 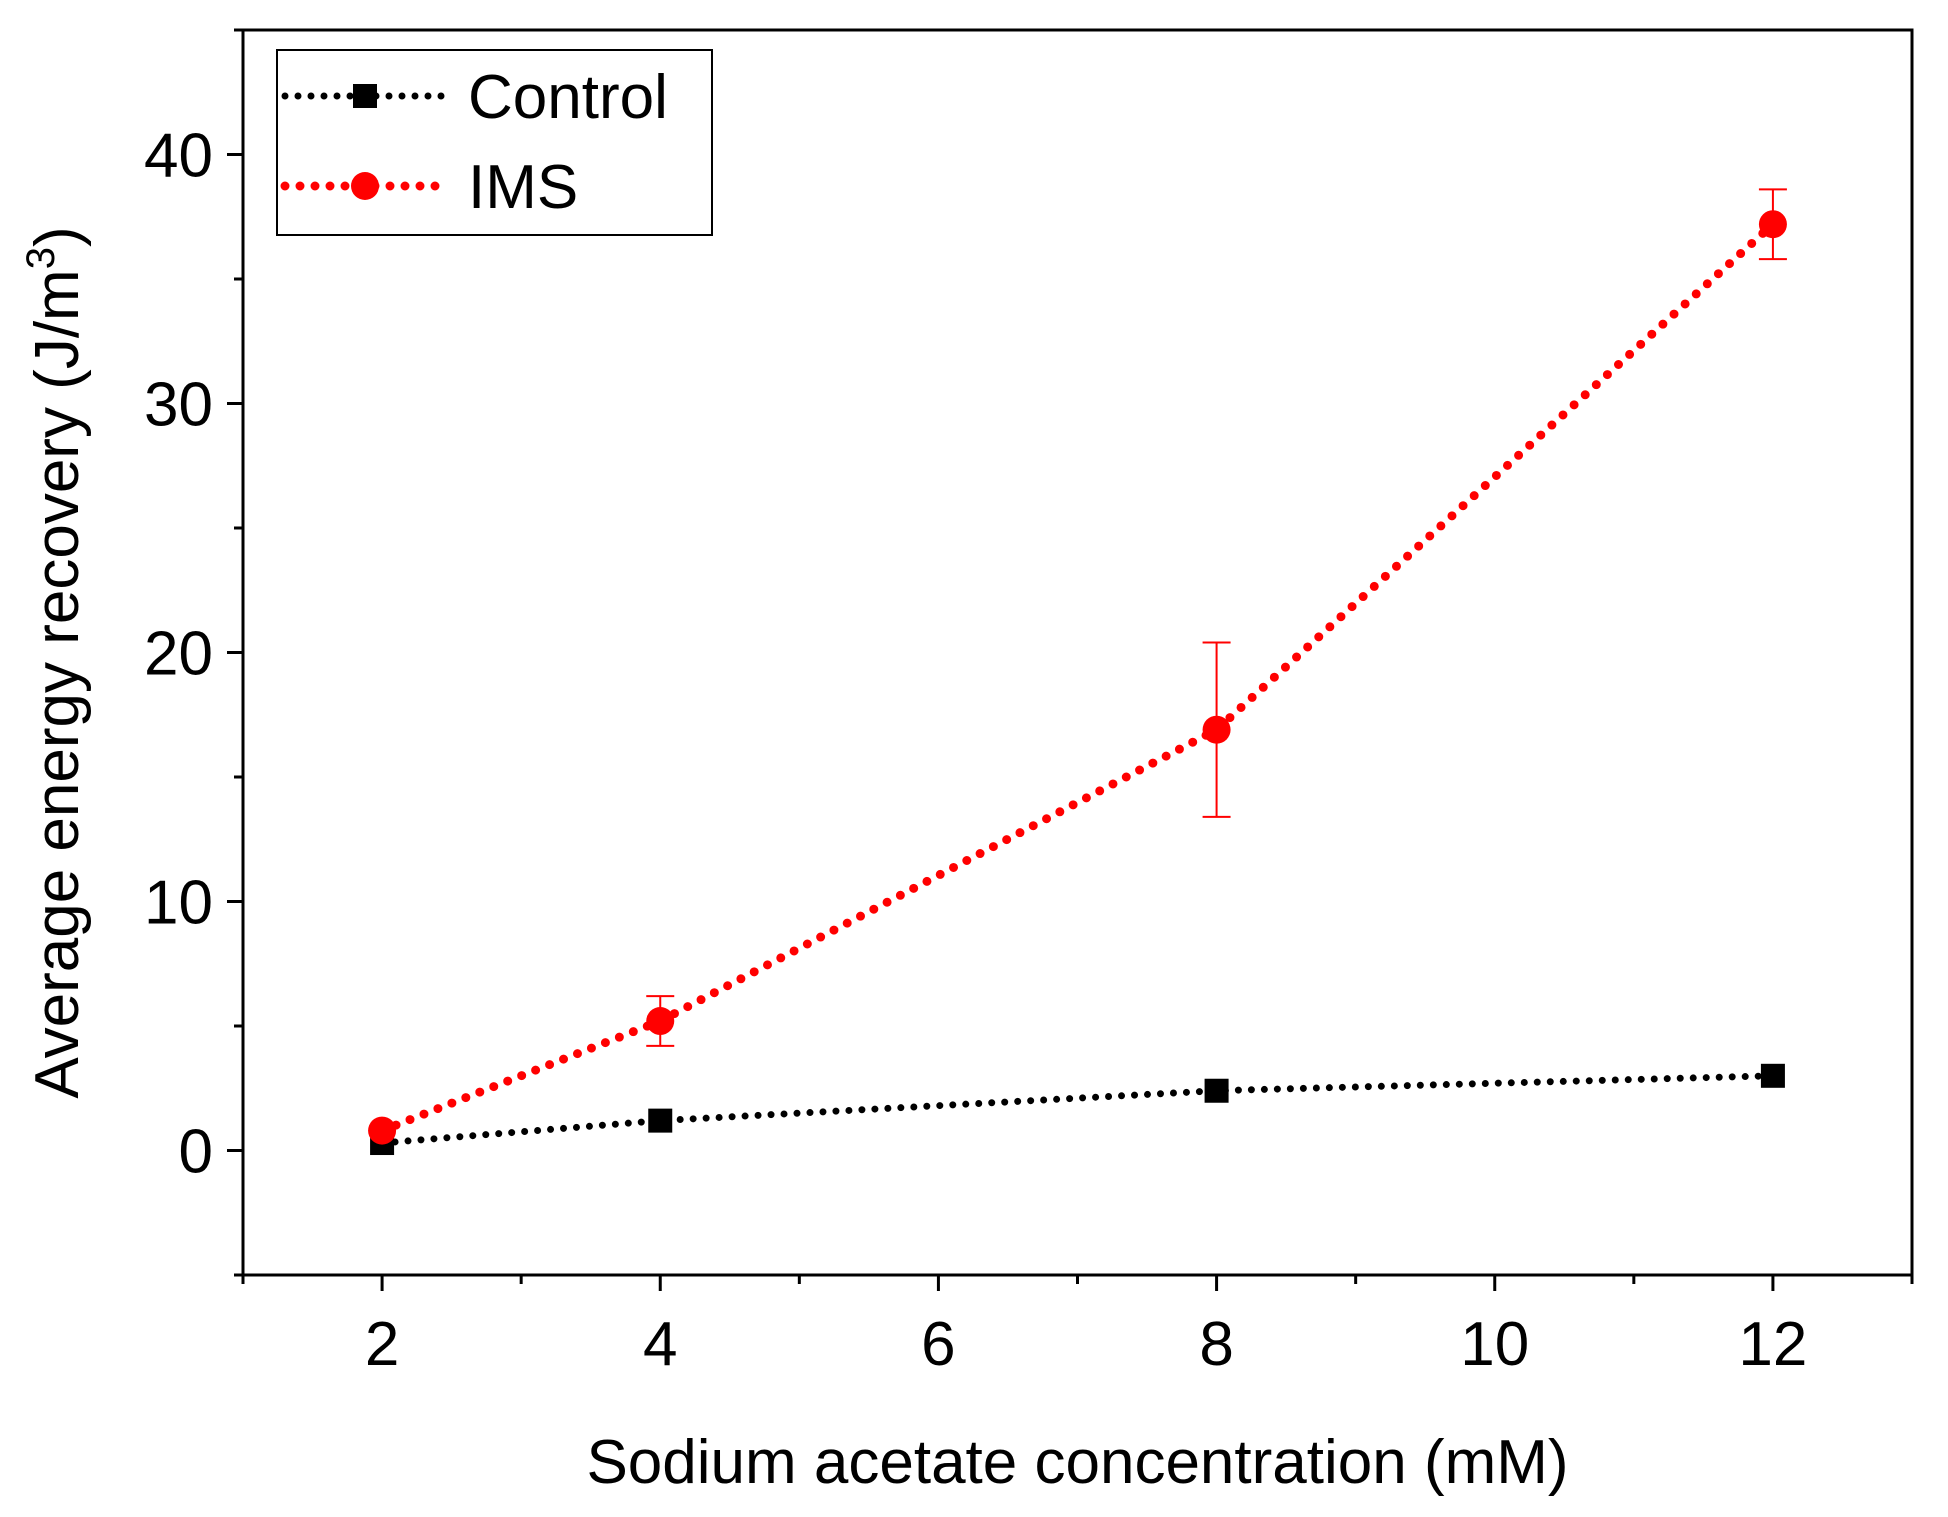 I want to click on x-axis-title: Sodium acetate concentration (mM), so click(x=1077, y=1462).